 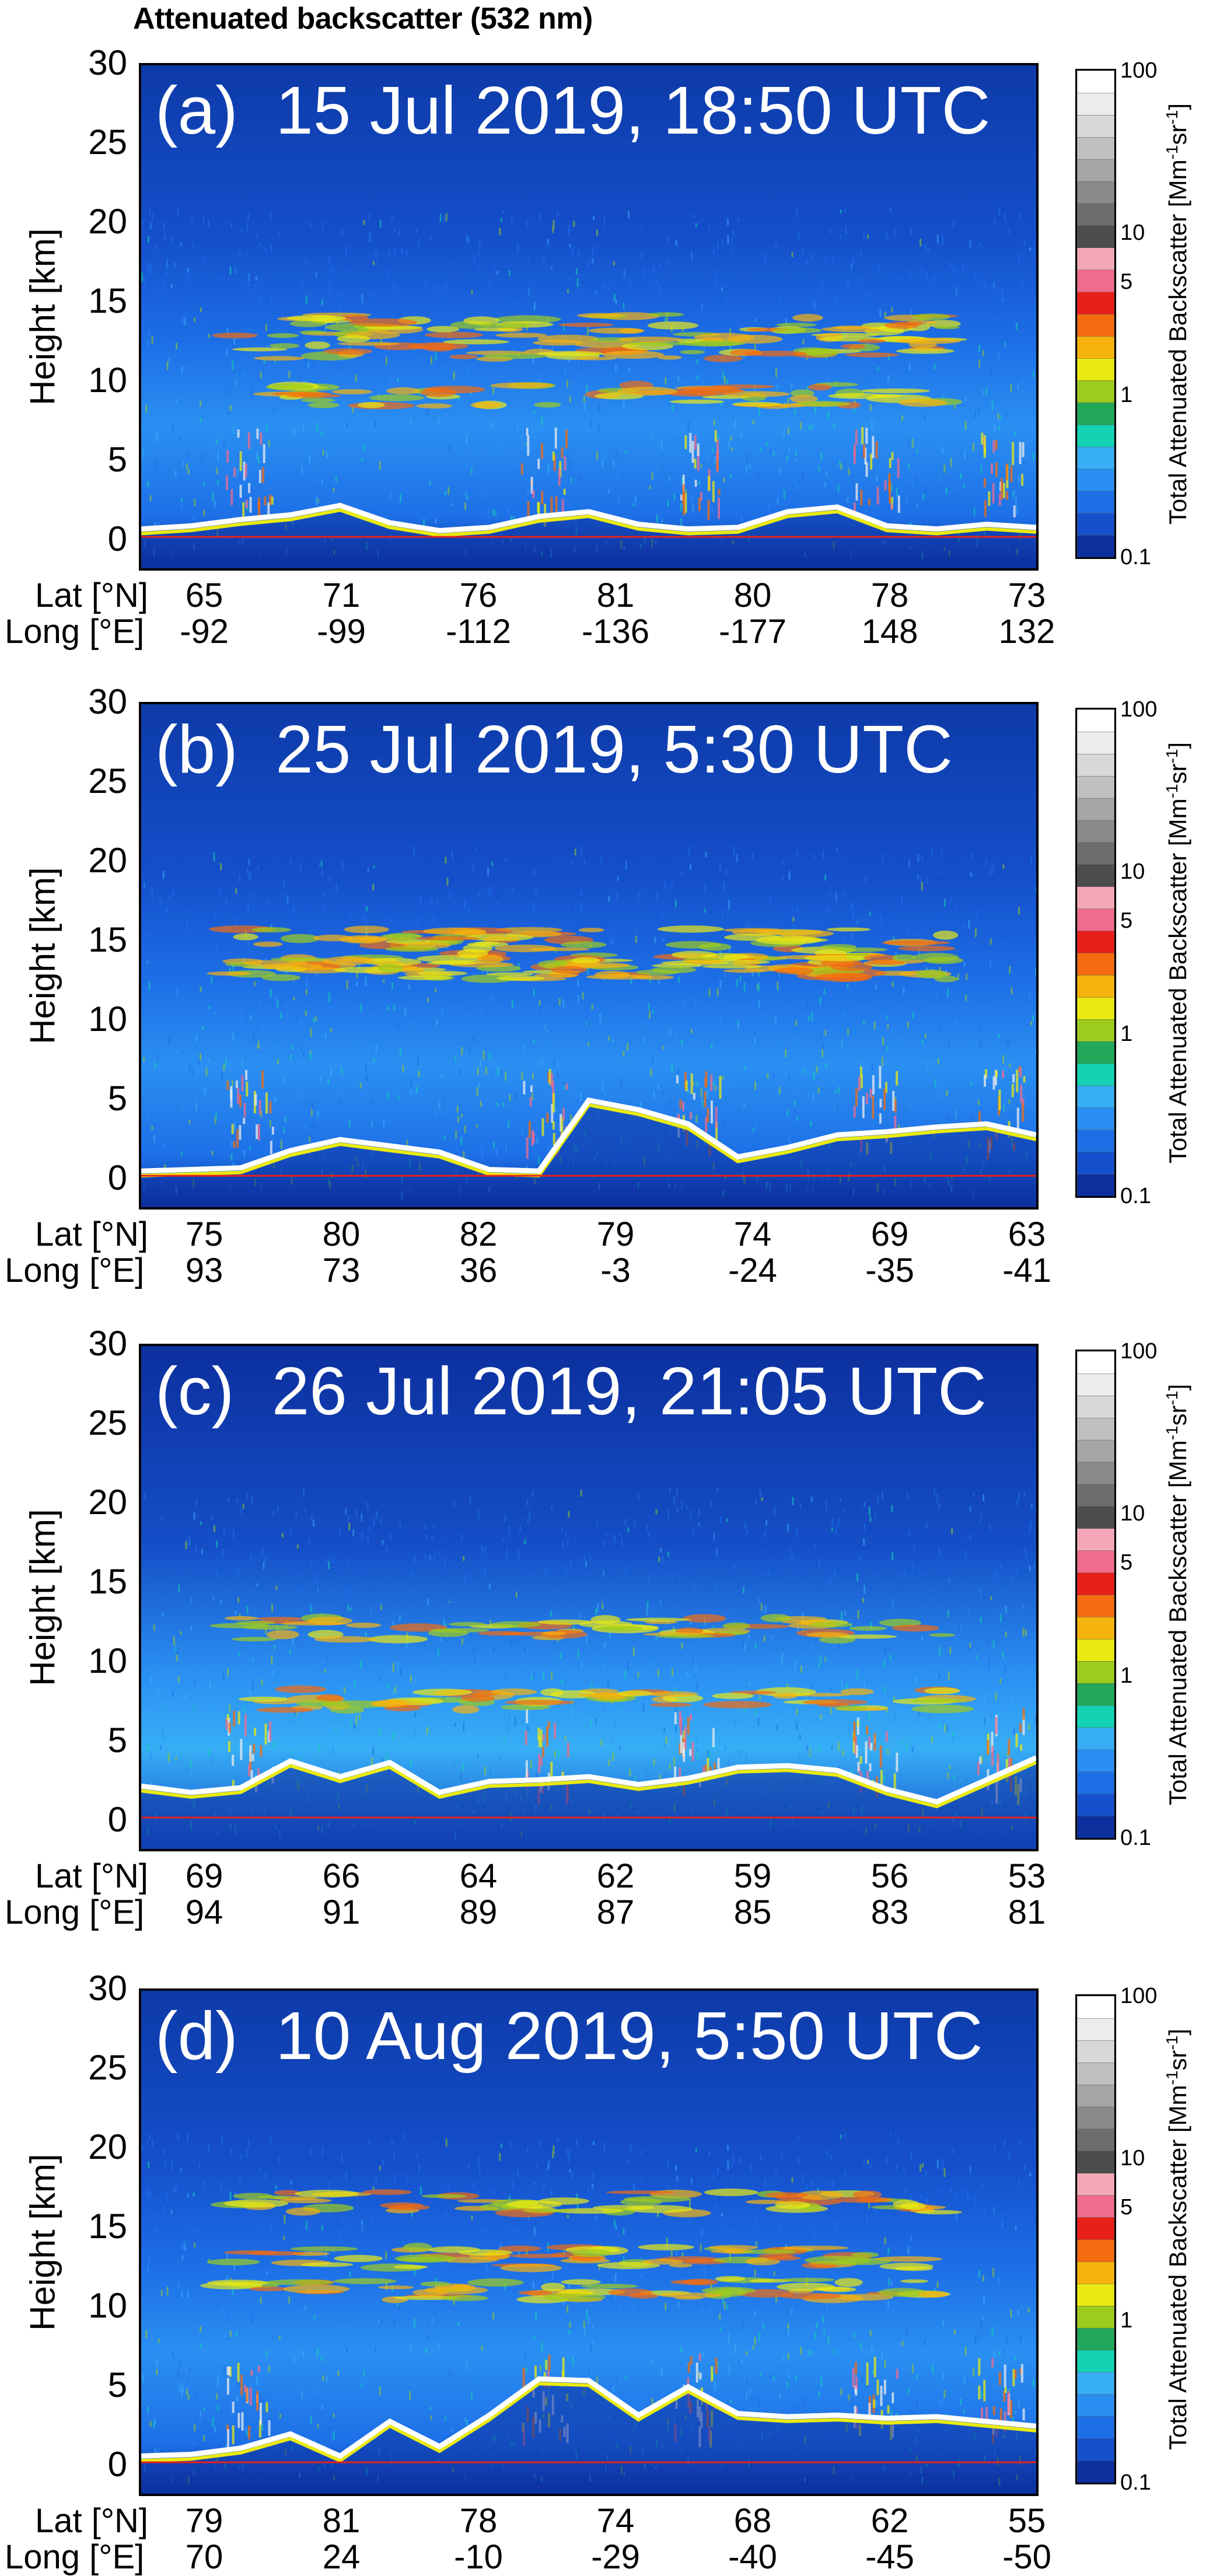 What do you see at coordinates (554, 749) in the screenshot?
I see `panel-title: (b) 25 Jul 2019, 5:30 UTC` at bounding box center [554, 749].